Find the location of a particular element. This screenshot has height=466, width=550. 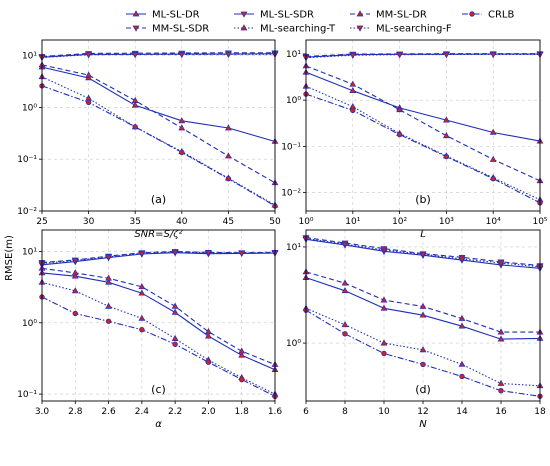

legend-item: MM-SL-SDR is located at coordinates (167, 29).